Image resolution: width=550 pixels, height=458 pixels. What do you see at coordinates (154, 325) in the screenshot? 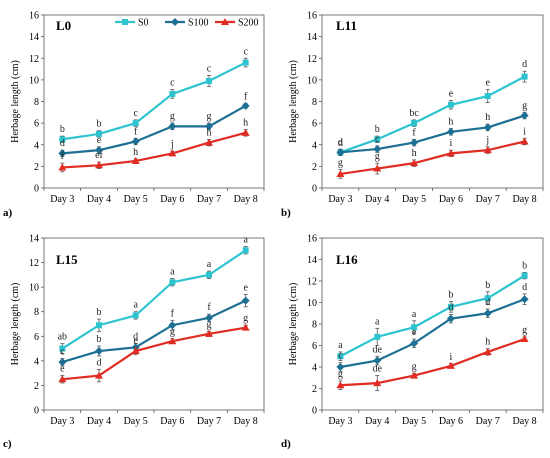
I see `series-s100: c b d f f e` at bounding box center [154, 325].